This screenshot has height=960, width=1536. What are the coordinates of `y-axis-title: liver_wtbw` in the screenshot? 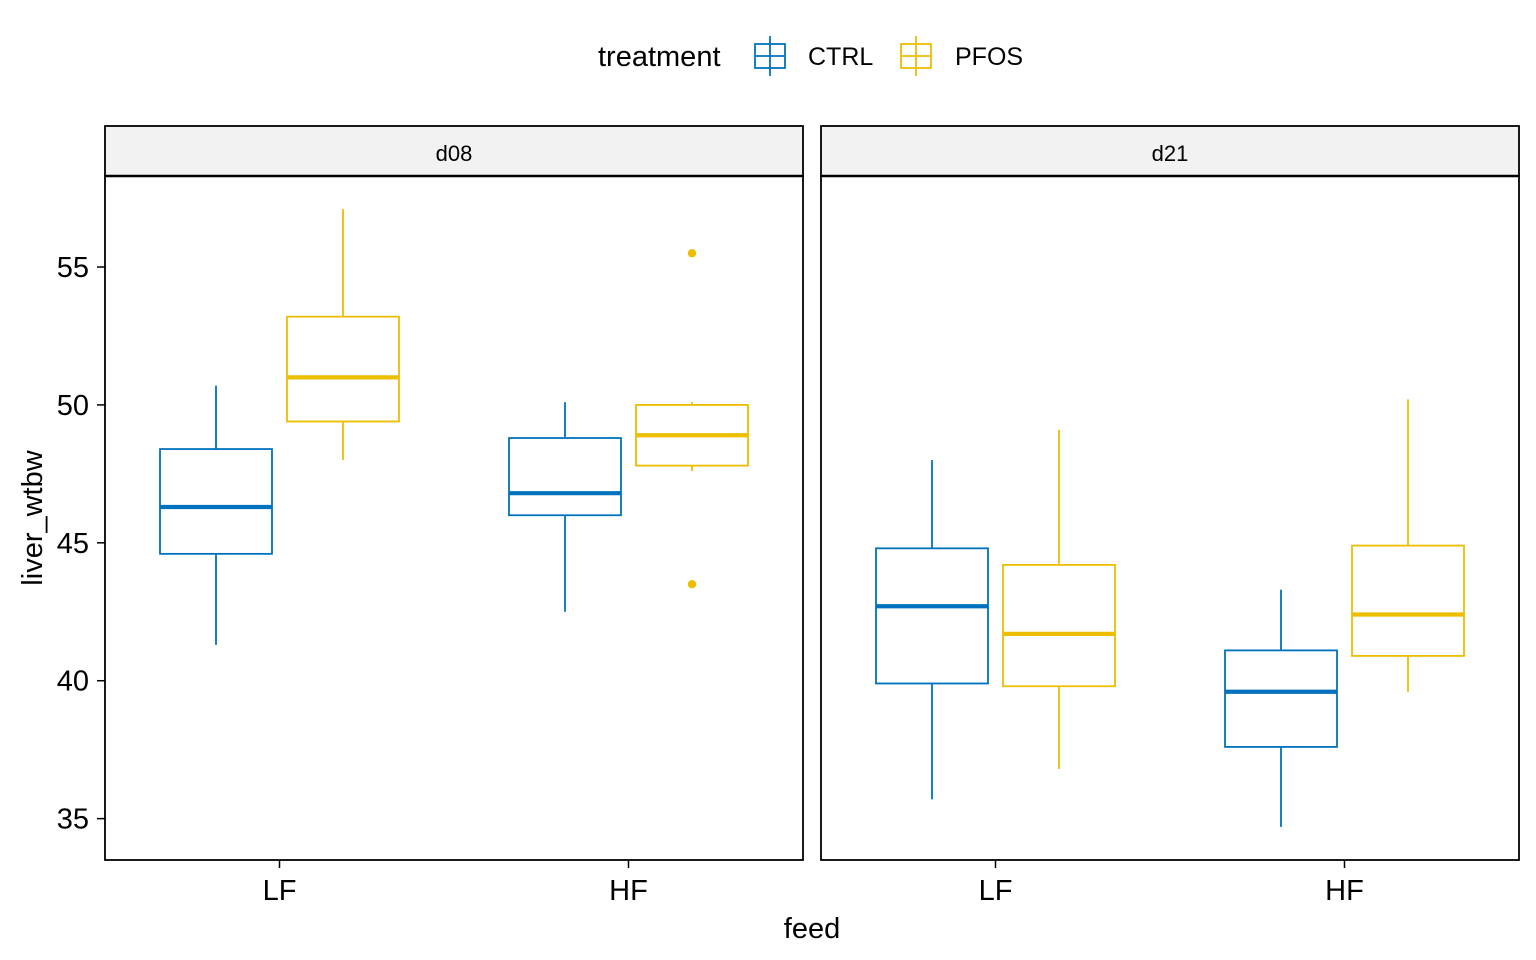 It's located at (33, 517).